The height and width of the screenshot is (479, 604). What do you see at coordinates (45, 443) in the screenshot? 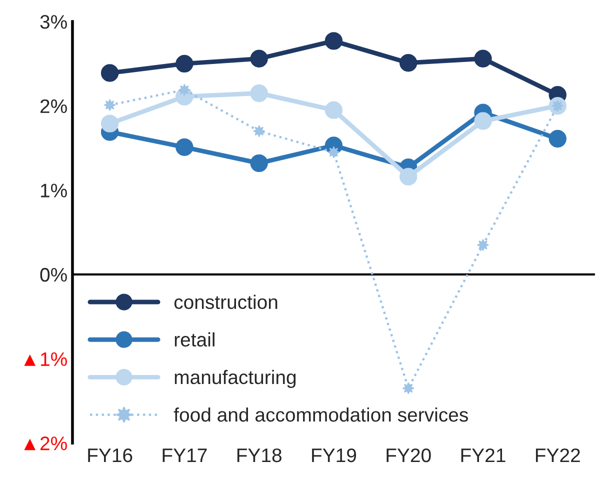
I see `y-tick-label: ▲2%` at bounding box center [45, 443].